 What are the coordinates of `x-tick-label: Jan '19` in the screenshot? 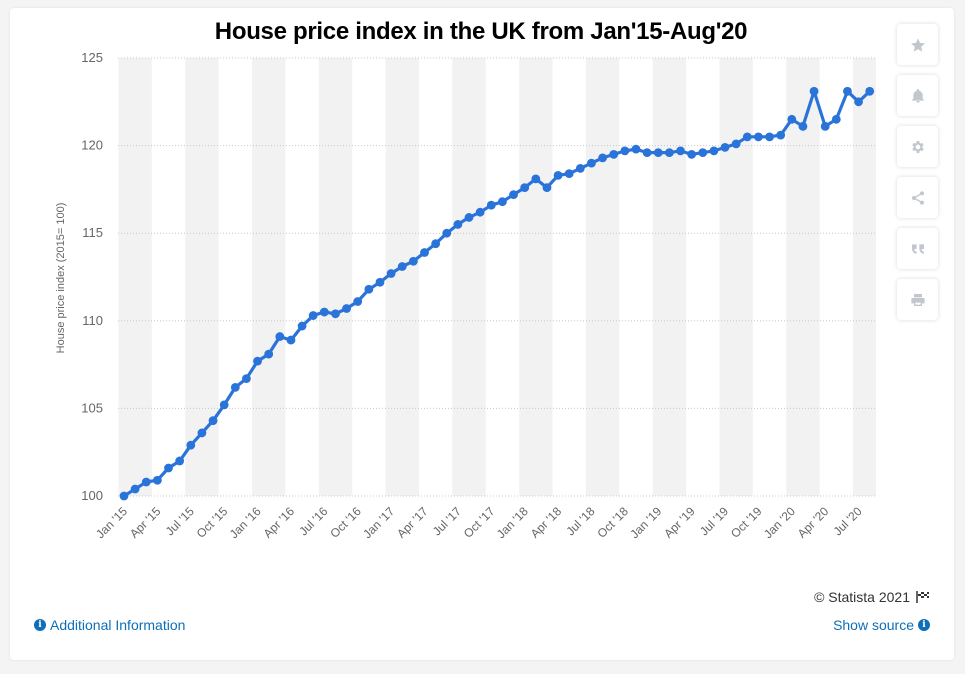 It's located at (645, 522).